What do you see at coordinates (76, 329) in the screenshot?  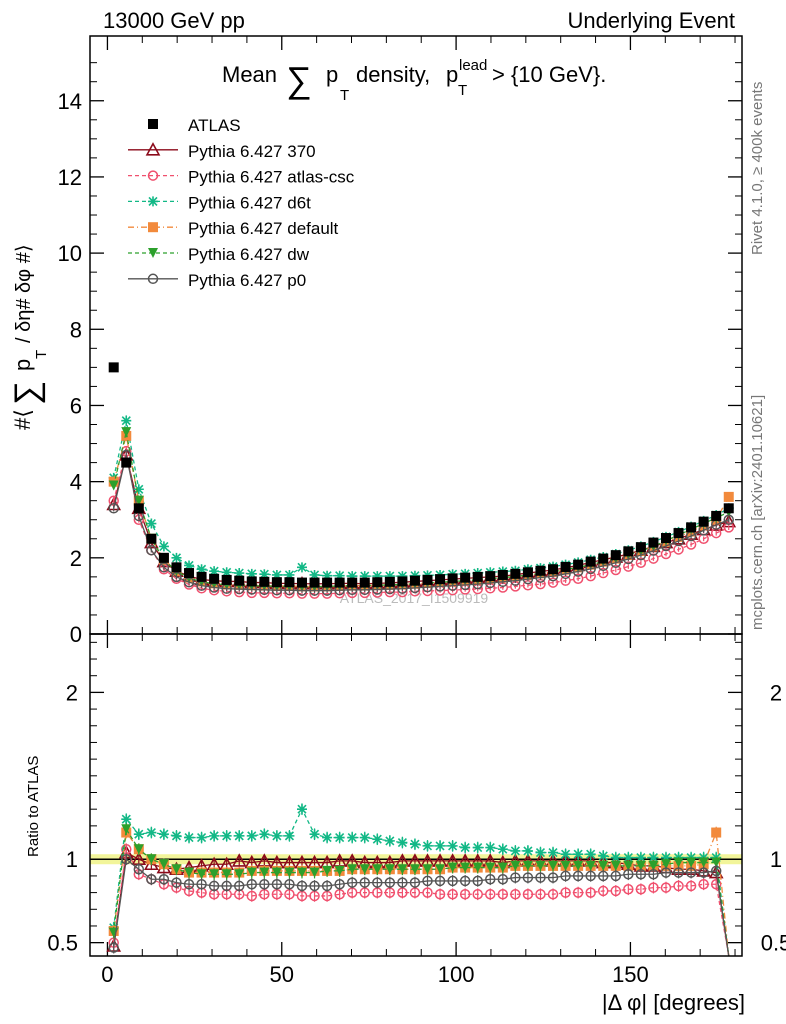 I see `main-ytick-label: 8` at bounding box center [76, 329].